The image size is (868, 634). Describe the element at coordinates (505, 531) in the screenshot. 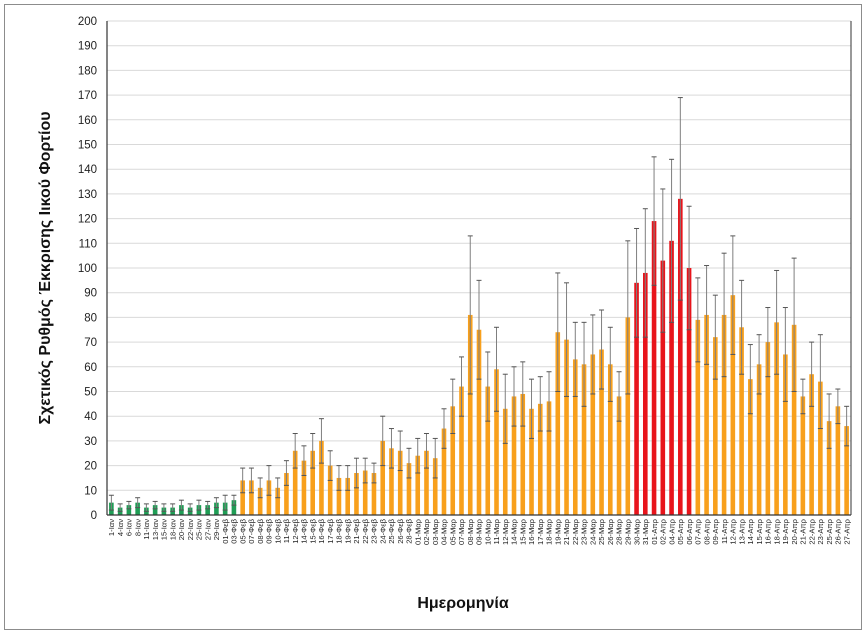

I see `x-tick-label: 12-Μαρ` at that location.